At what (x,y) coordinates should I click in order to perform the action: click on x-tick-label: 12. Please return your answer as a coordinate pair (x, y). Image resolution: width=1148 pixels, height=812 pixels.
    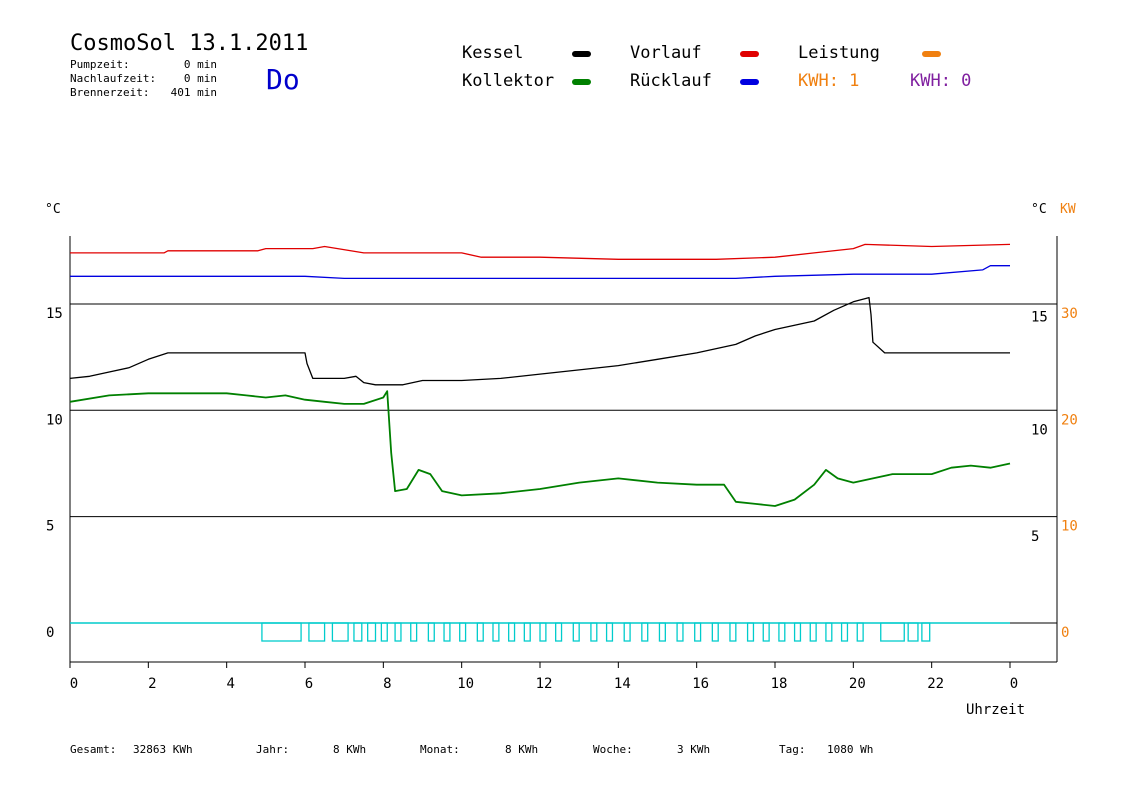
    Looking at the image, I should click on (544, 684).